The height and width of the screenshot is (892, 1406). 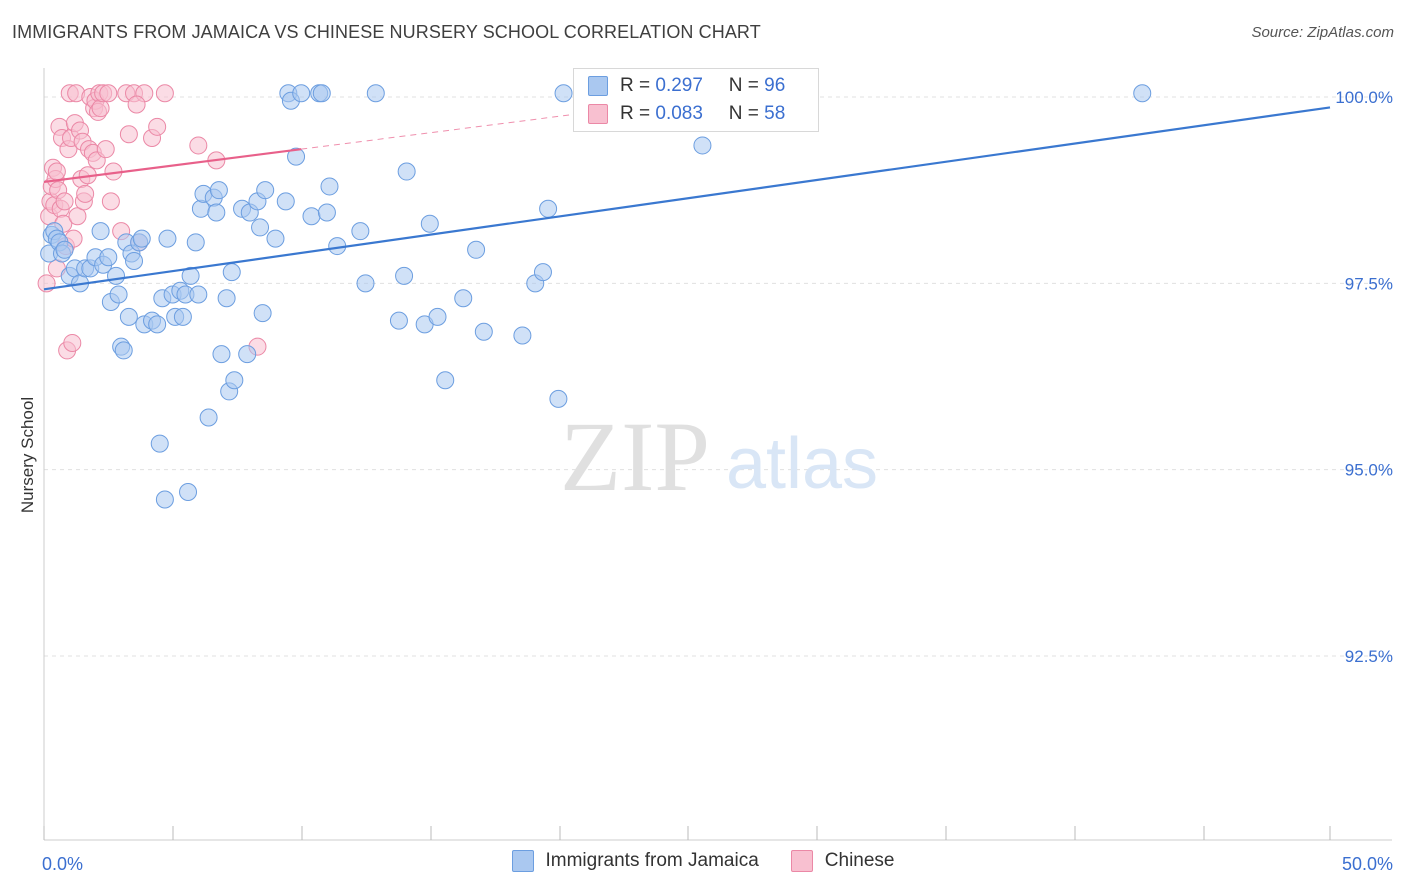 I want to click on stats-row-jamaica: R = 0.297 N = 96, so click(x=686, y=86).